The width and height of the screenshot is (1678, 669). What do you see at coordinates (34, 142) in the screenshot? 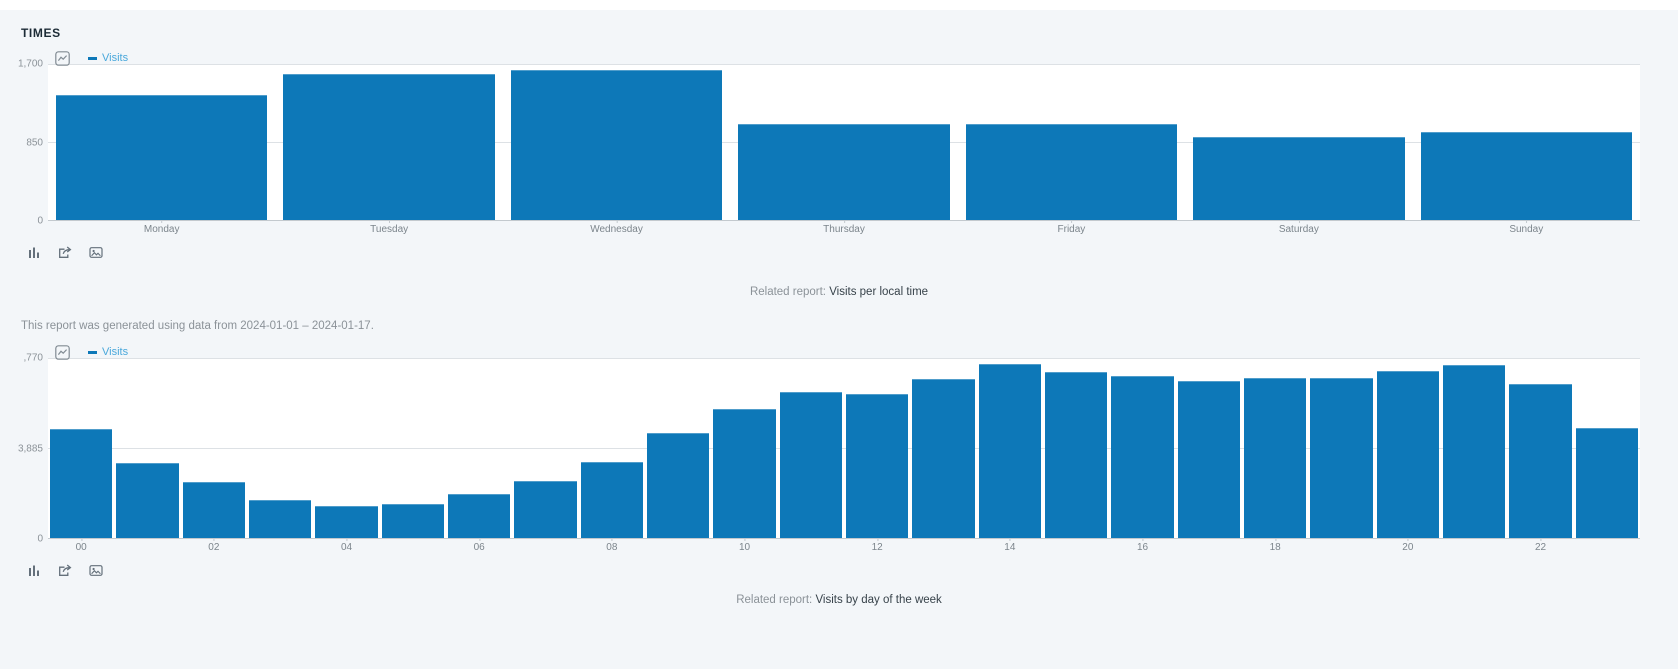
I see `y-tick-mid: 850` at bounding box center [34, 142].